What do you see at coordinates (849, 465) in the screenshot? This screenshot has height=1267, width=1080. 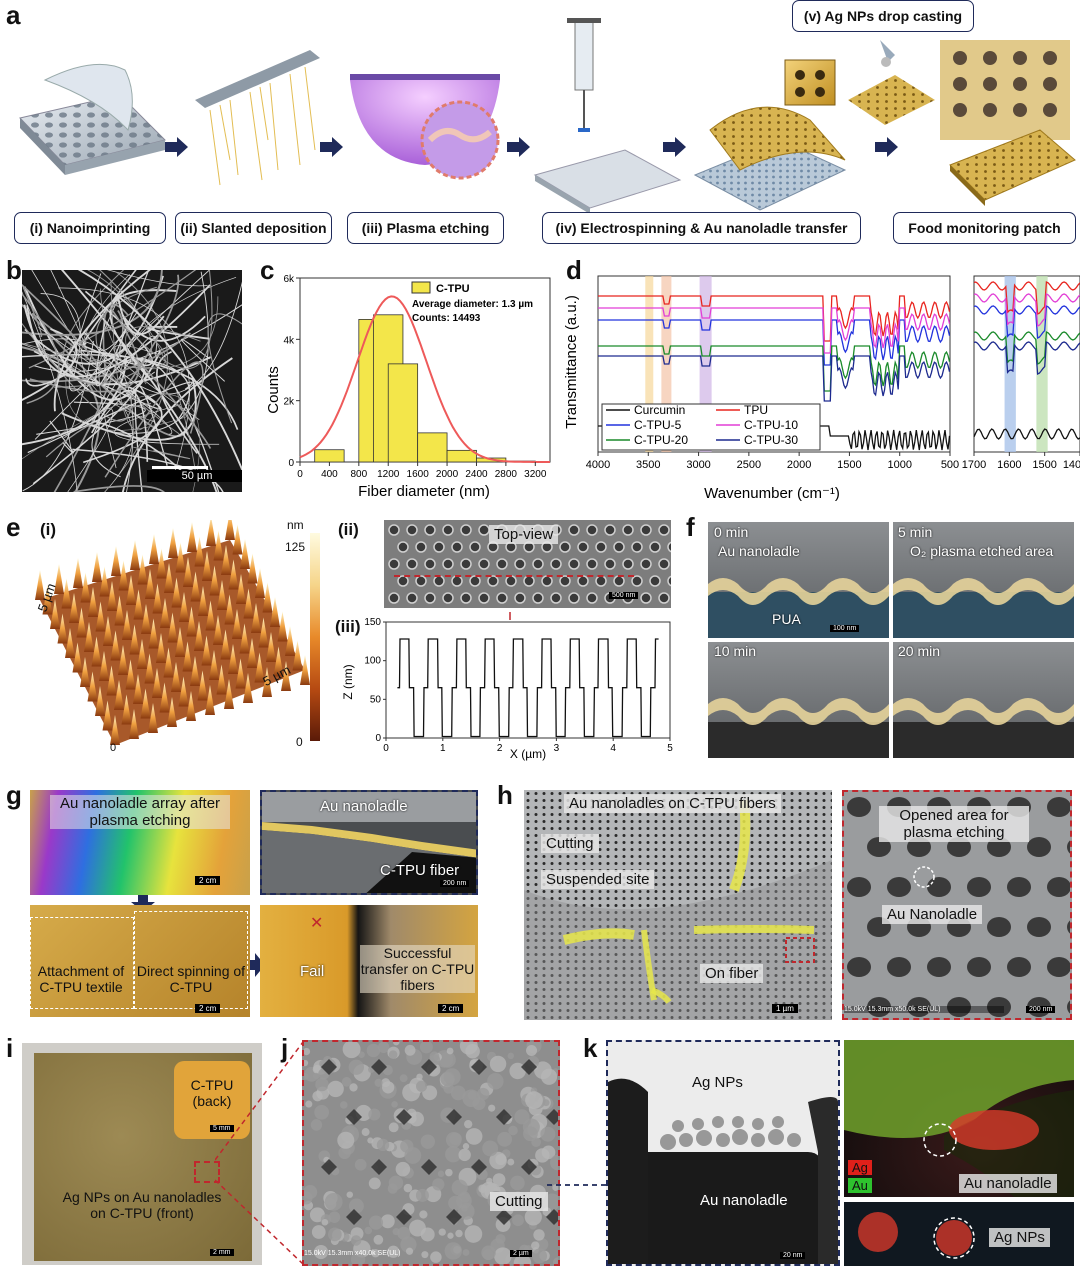 I see `x-tick-label: 1500` at bounding box center [849, 465].